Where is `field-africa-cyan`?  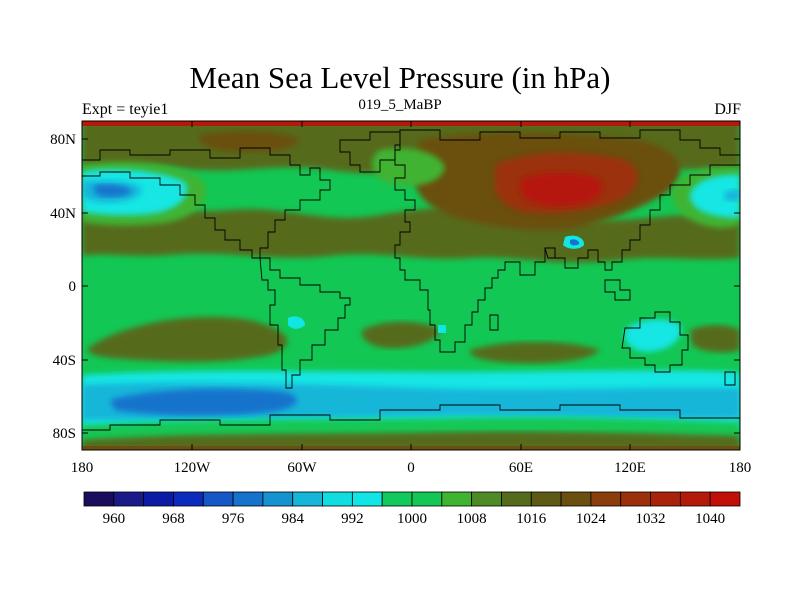 field-africa-cyan is located at coordinates (442, 329).